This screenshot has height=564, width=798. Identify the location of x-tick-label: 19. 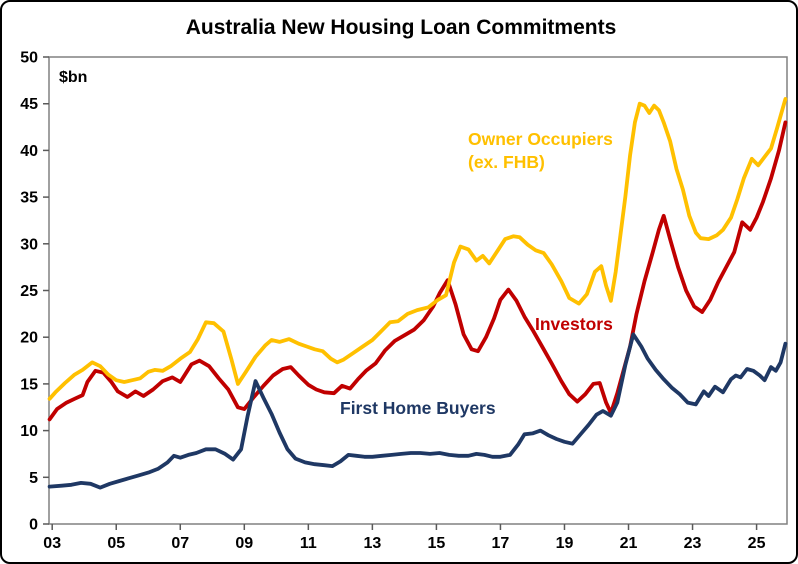
(565, 543).